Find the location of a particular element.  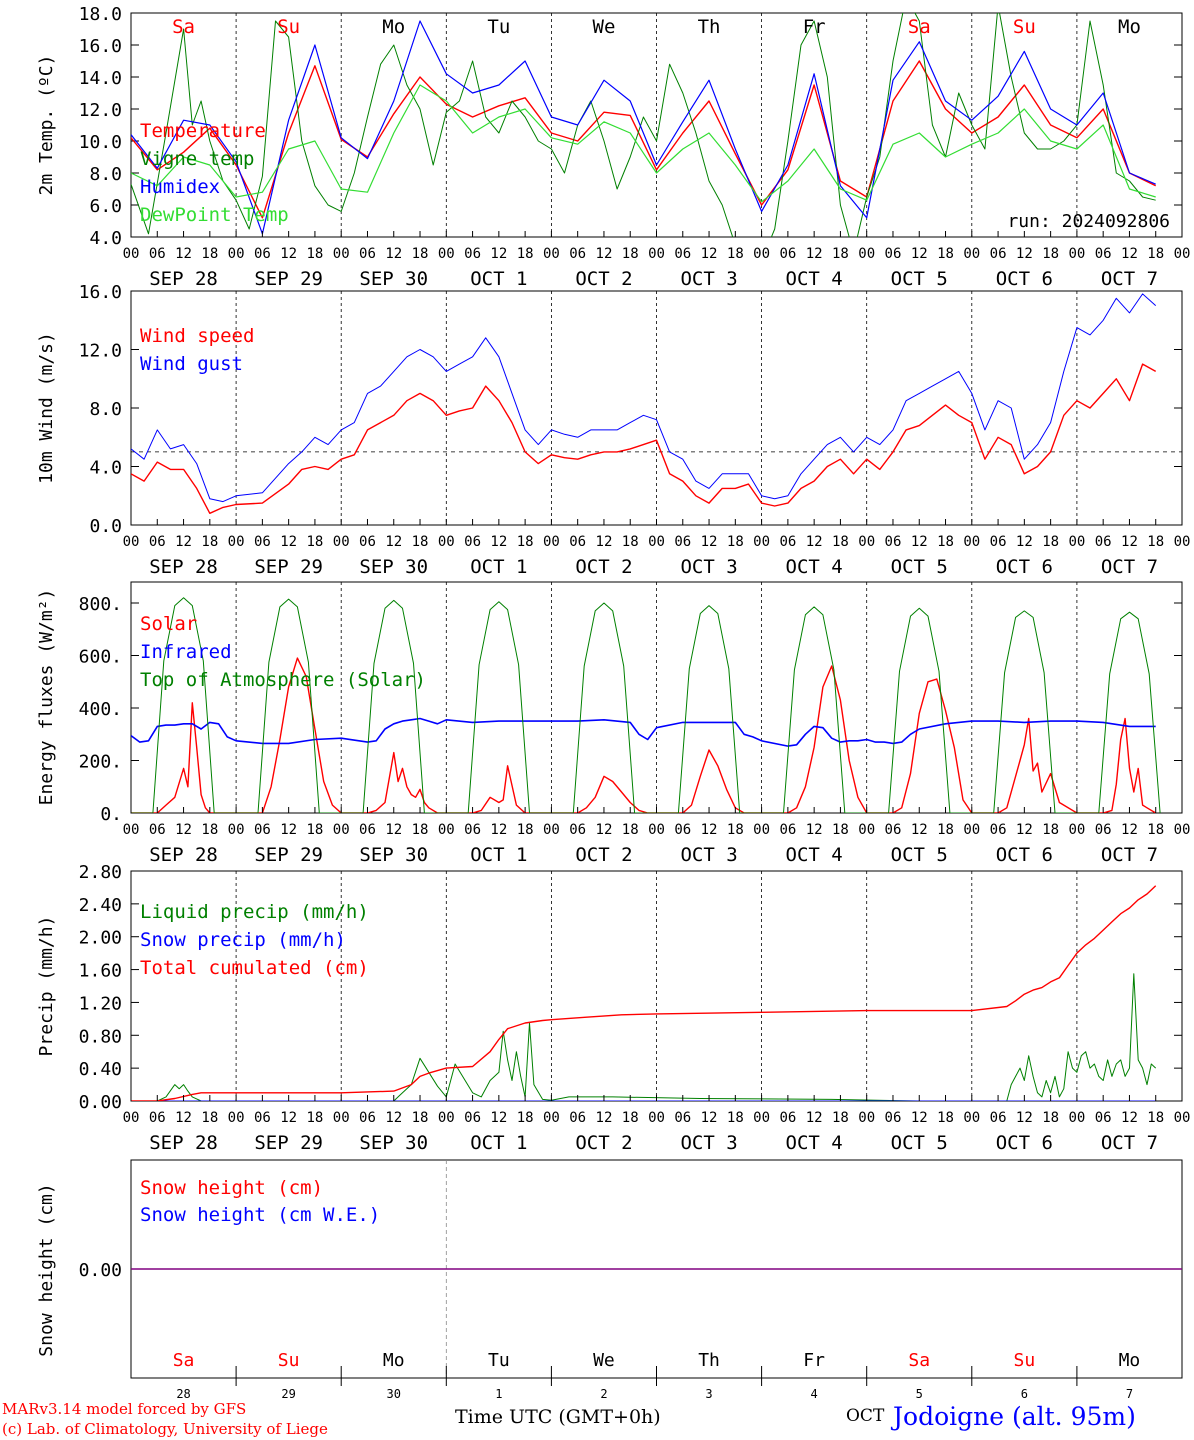

series-line-liquid-precip-mm-h- is located at coordinates (644, 1037).